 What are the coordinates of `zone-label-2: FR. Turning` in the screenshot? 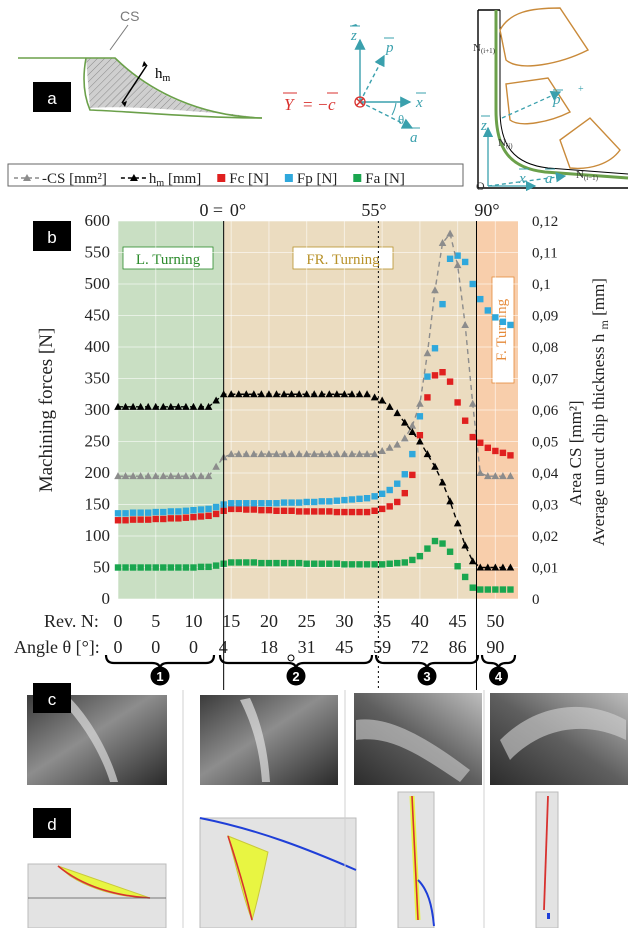 It's located at (343, 260).